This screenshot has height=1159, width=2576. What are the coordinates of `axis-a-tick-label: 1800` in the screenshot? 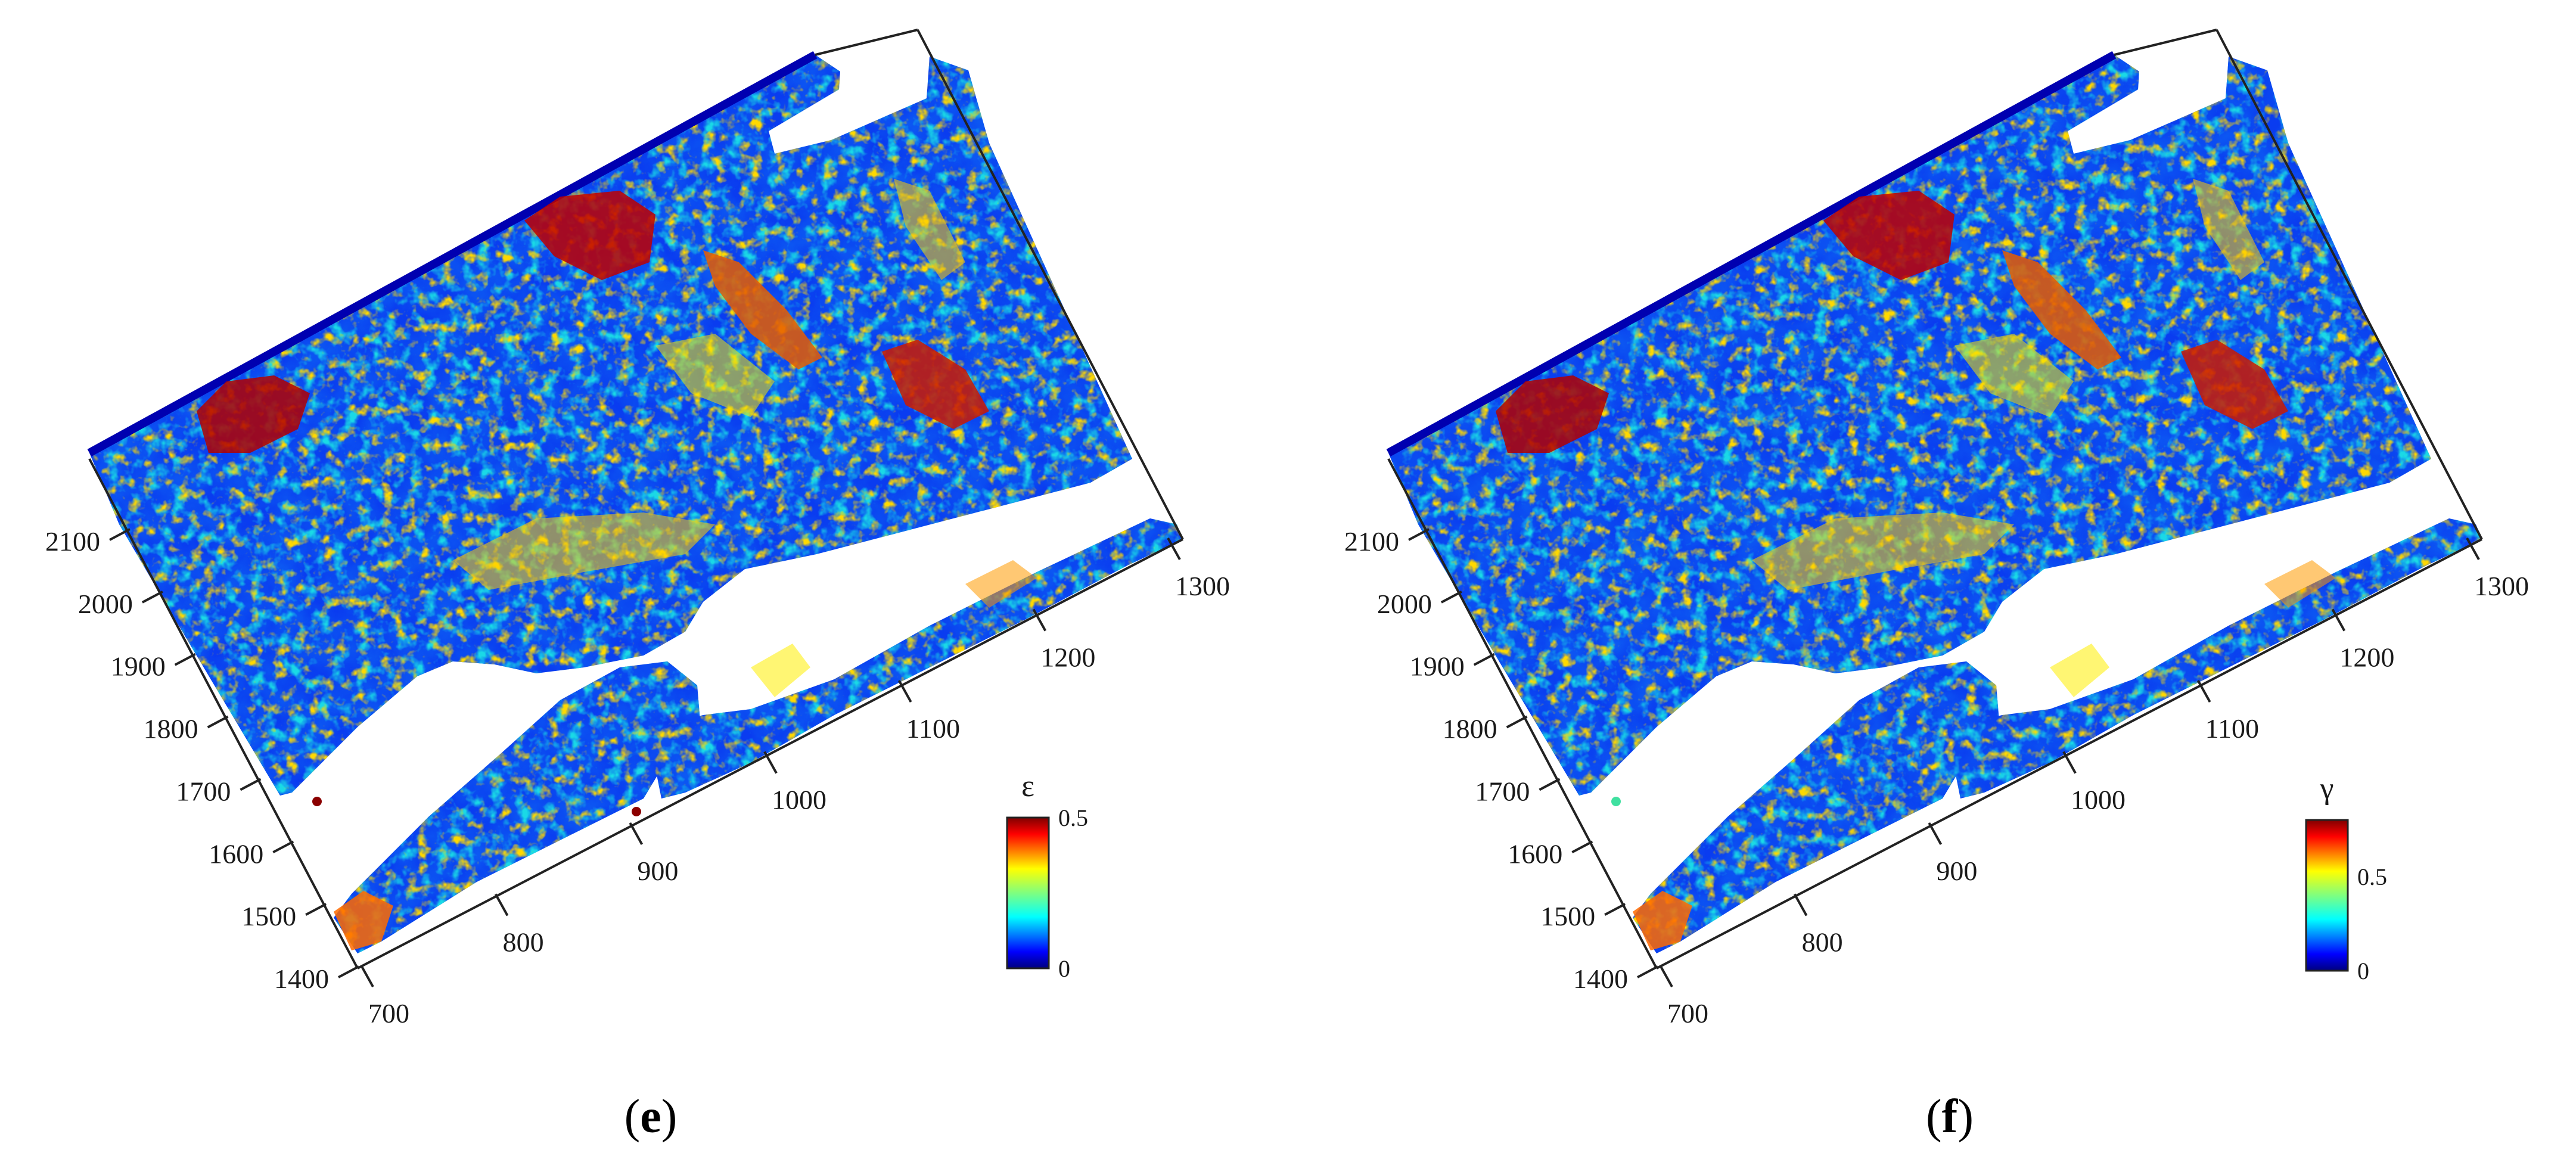 It's located at (1470, 729).